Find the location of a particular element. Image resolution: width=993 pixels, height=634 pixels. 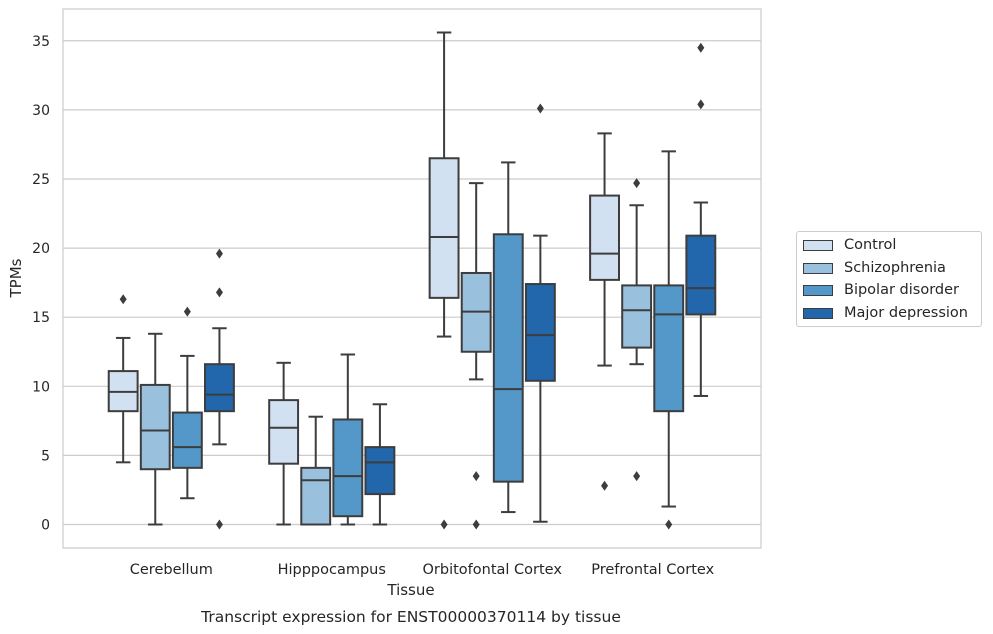

y-tick-label-20: 20 is located at coordinates (41, 249).